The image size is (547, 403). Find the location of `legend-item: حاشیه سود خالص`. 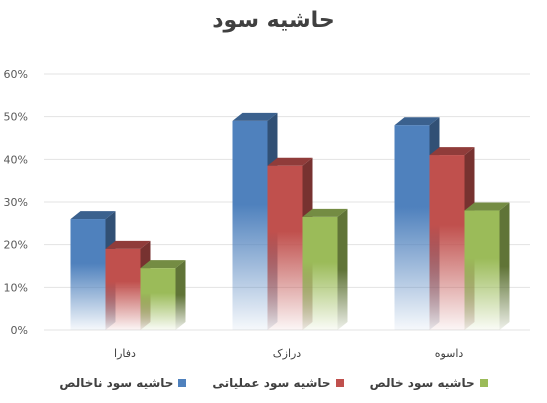

legend-item: حاشیه سود خالص is located at coordinates (429, 383).